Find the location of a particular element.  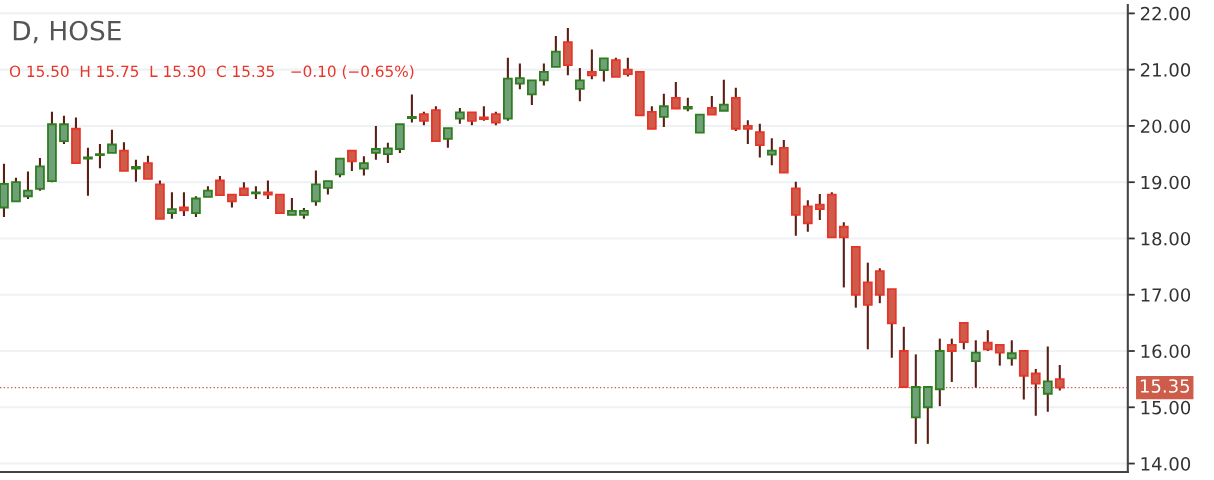

y-tick-label: 14.00 is located at coordinates (1166, 464).